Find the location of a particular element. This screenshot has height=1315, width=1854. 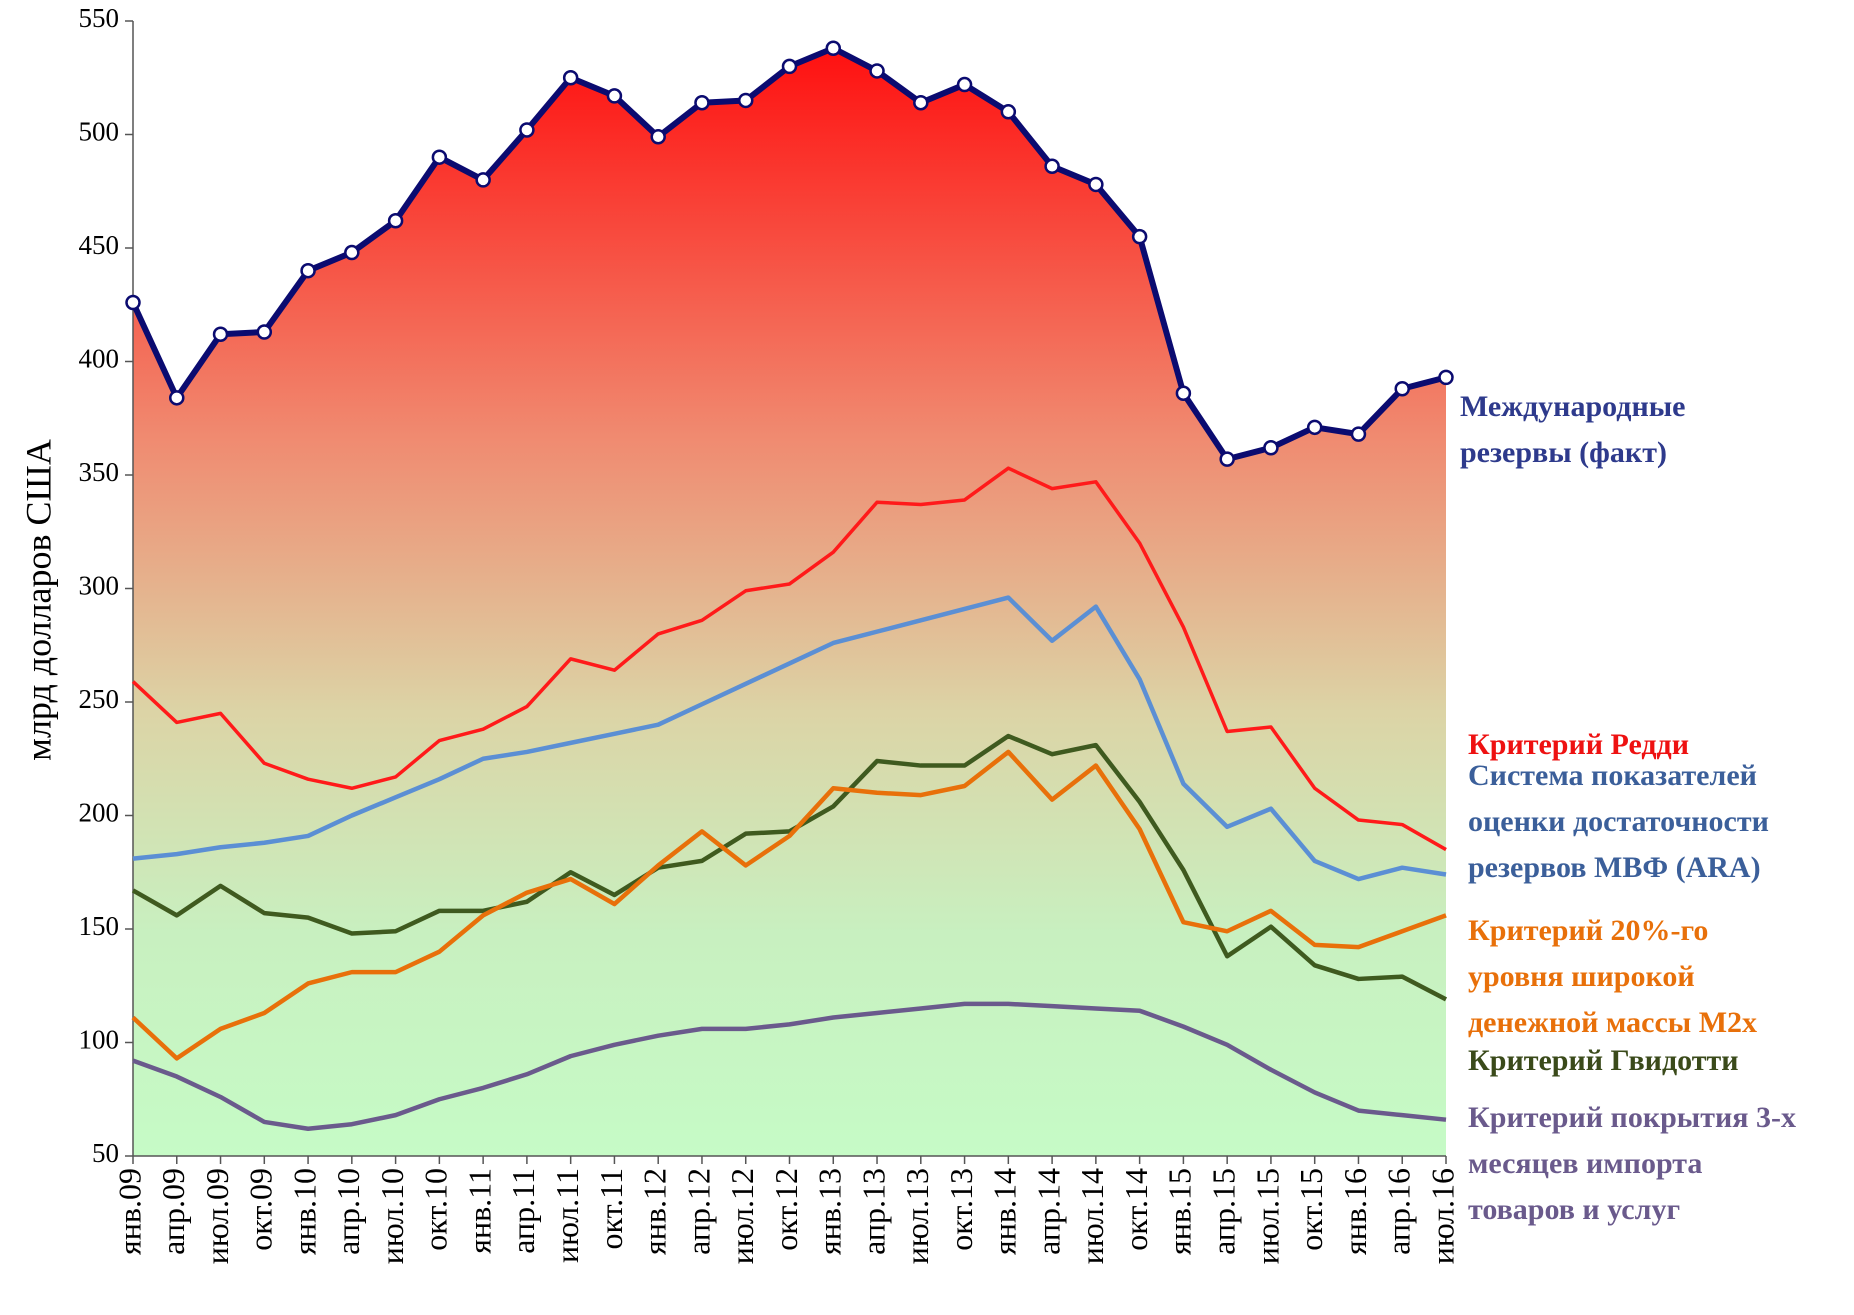

y-tick-label: 350 is located at coordinates (99, 472).